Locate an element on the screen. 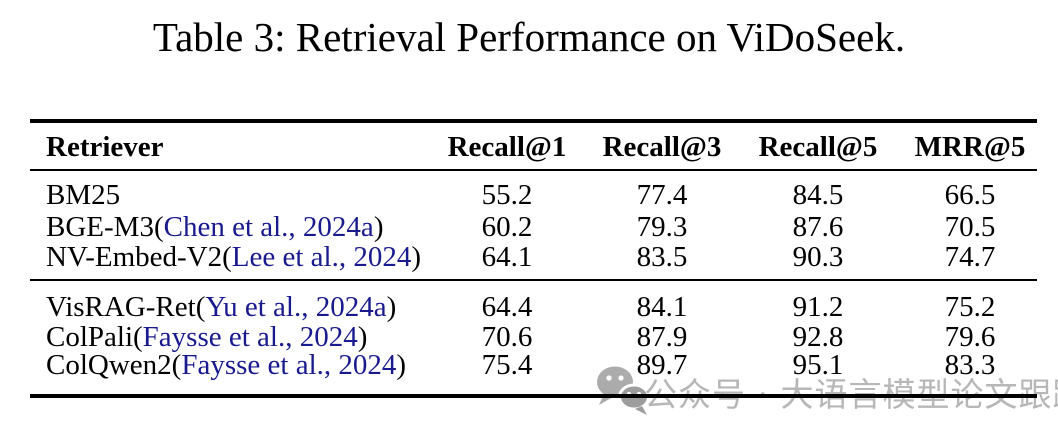  table-row: BM25 55.2 77.4 84.5 66.5 is located at coordinates (529, 195).